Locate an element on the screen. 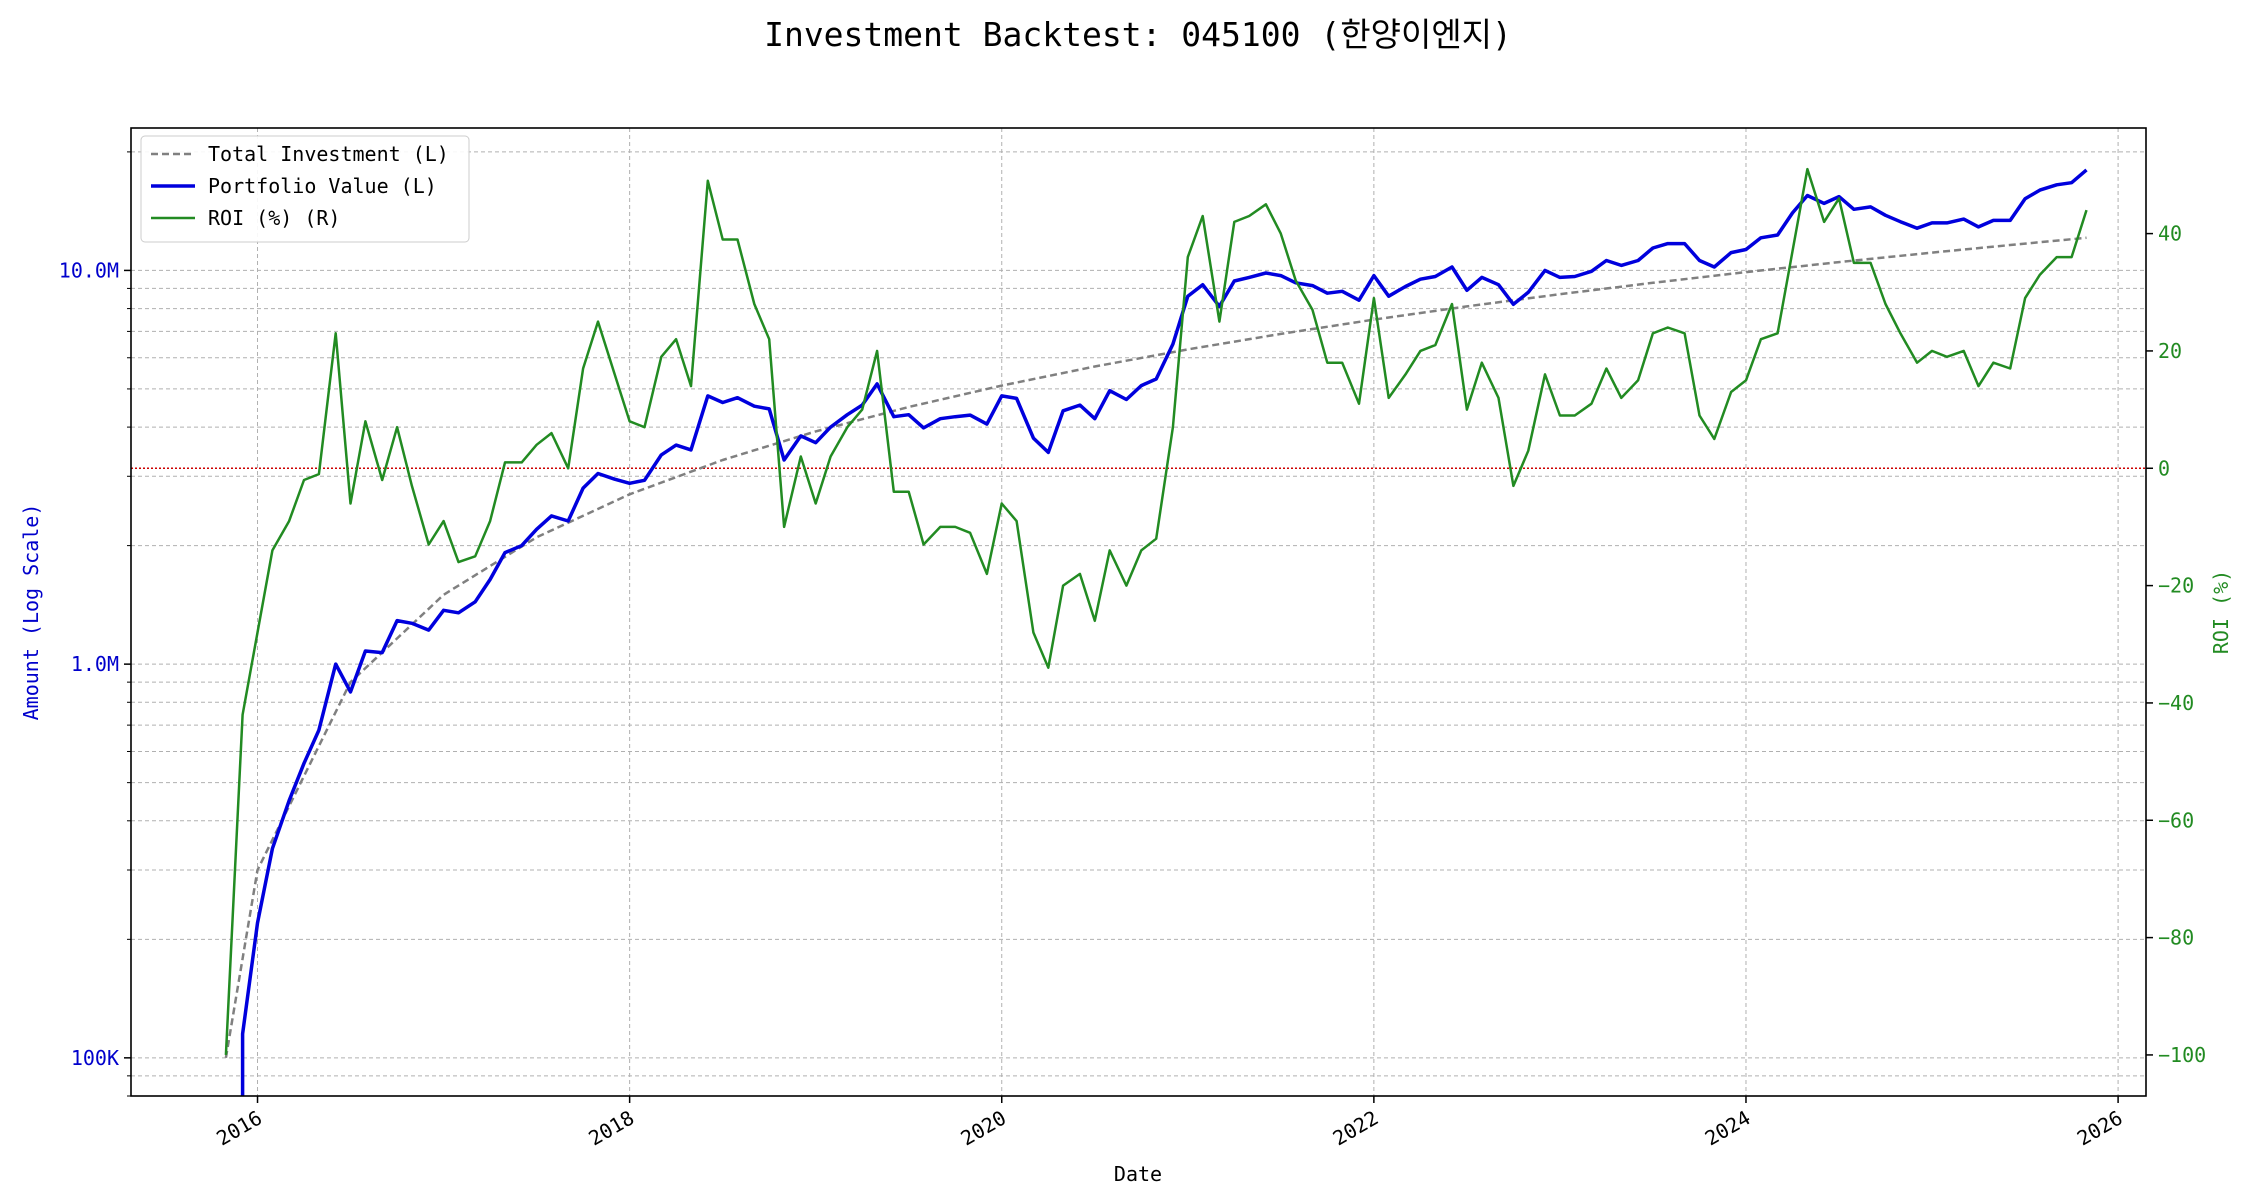 This screenshot has height=1200, width=2250. right-y-tick-label: −80 is located at coordinates (2176, 938).